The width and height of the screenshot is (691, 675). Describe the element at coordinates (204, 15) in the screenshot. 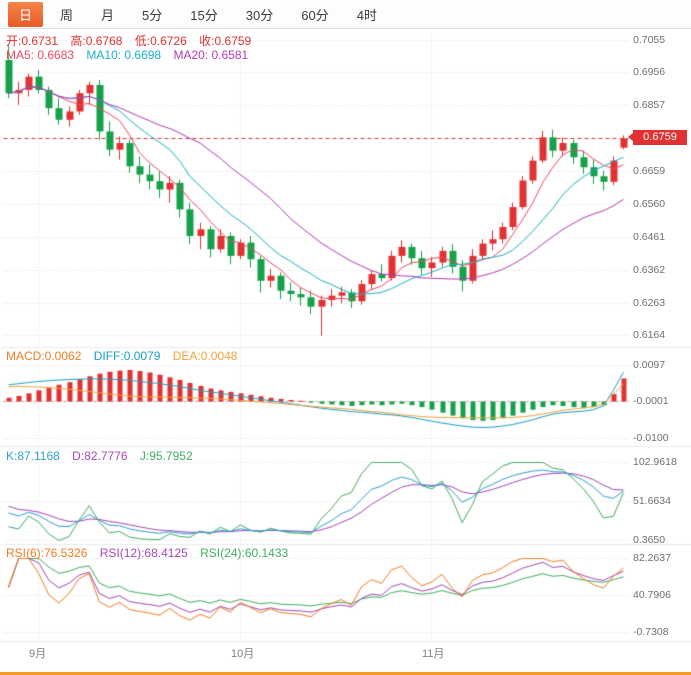

I see `tab-15min: 15分` at that location.